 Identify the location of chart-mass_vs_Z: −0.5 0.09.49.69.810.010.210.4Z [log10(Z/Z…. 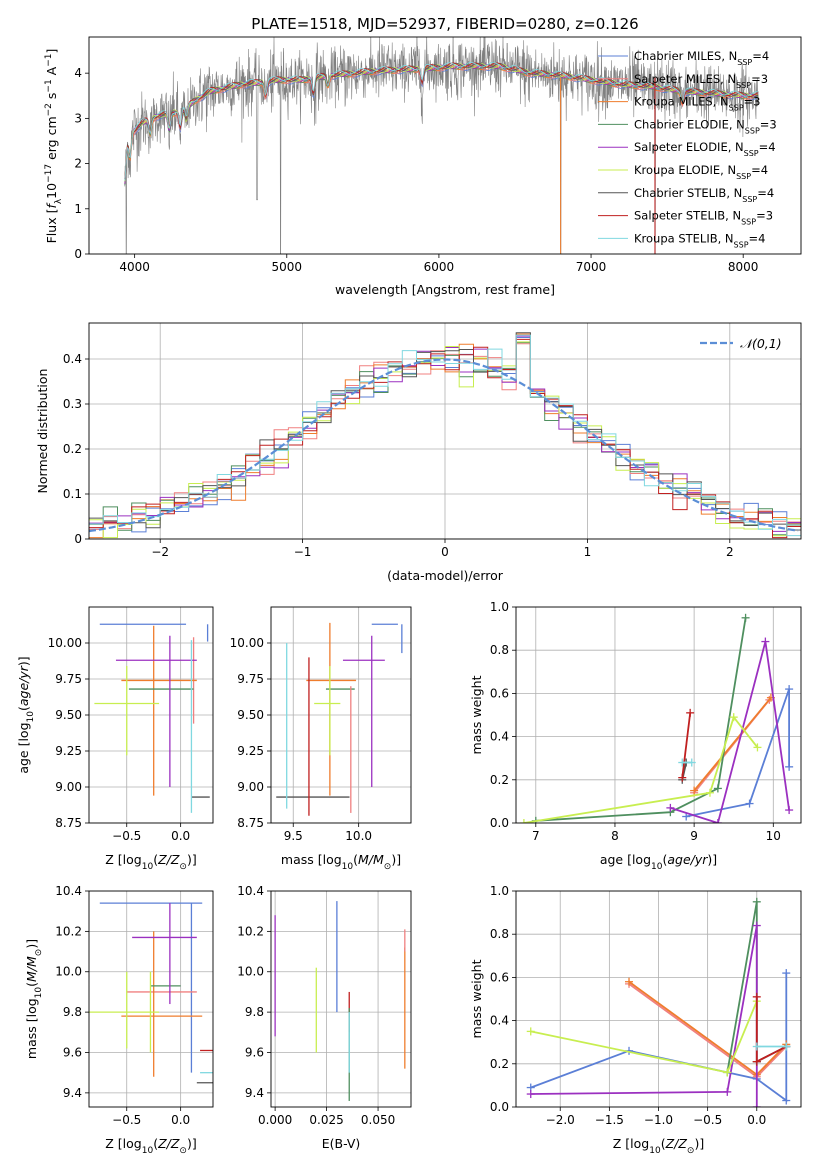
(119, 1020).